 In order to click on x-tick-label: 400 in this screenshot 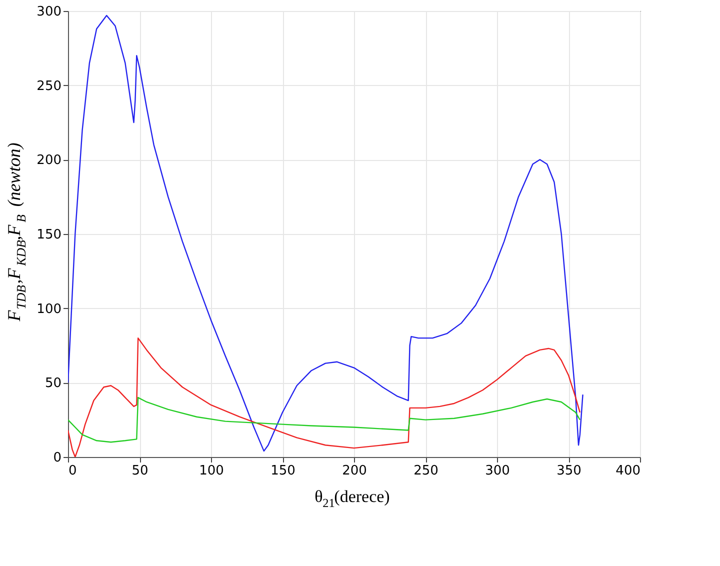, I will do `click(628, 471)`.